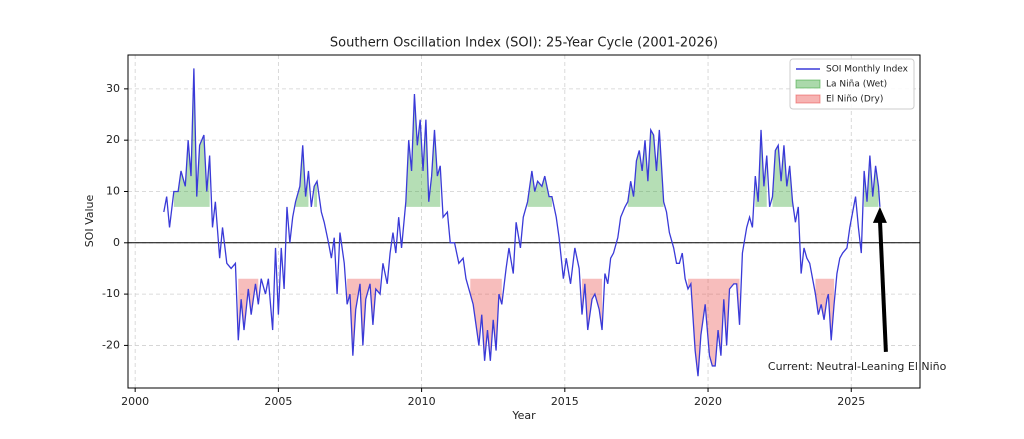 This screenshot has height=439, width=1024. Describe the element at coordinates (278, 401) in the screenshot. I see `x-tick-label: 2005` at that location.